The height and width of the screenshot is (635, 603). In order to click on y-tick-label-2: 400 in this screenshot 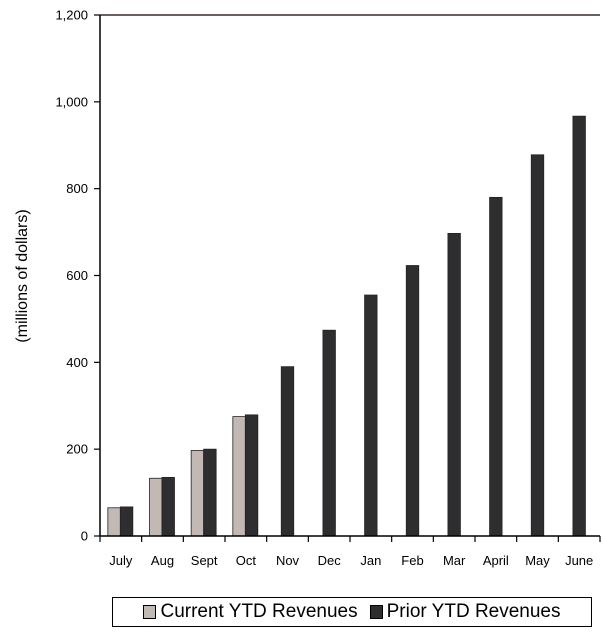, I will do `click(77, 362)`.